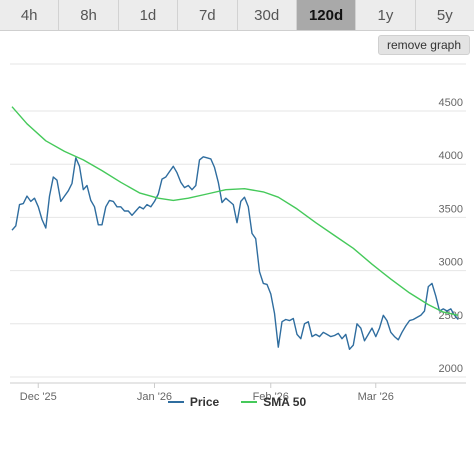 This screenshot has width=474, height=455. I want to click on y-tick-label: 4000, so click(451, 156).